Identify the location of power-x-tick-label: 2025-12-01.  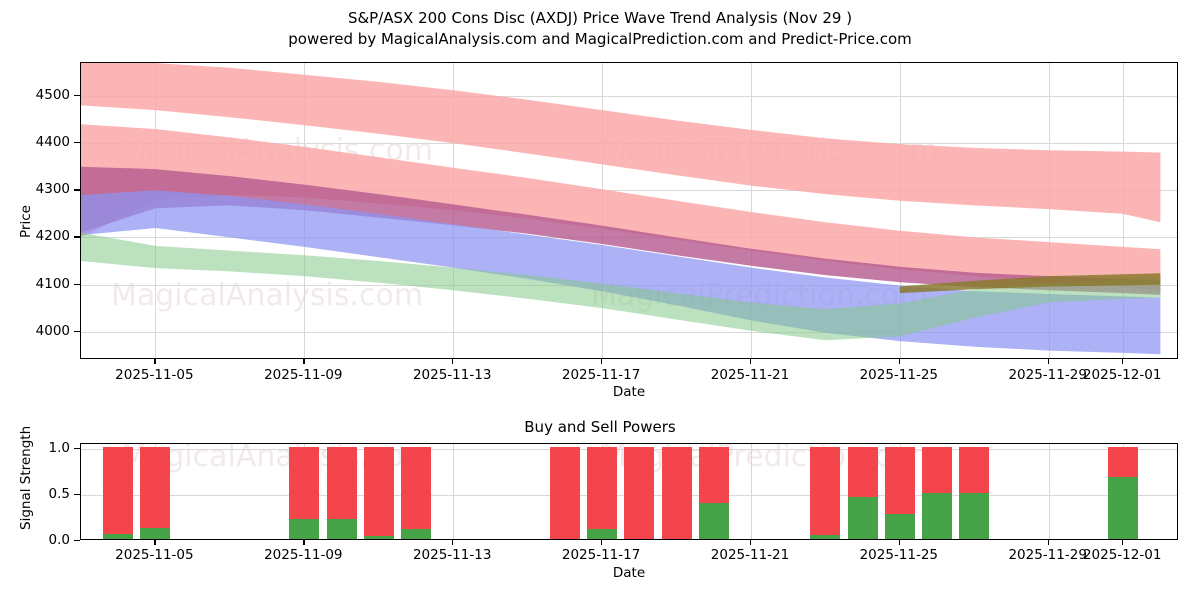
(1122, 555).